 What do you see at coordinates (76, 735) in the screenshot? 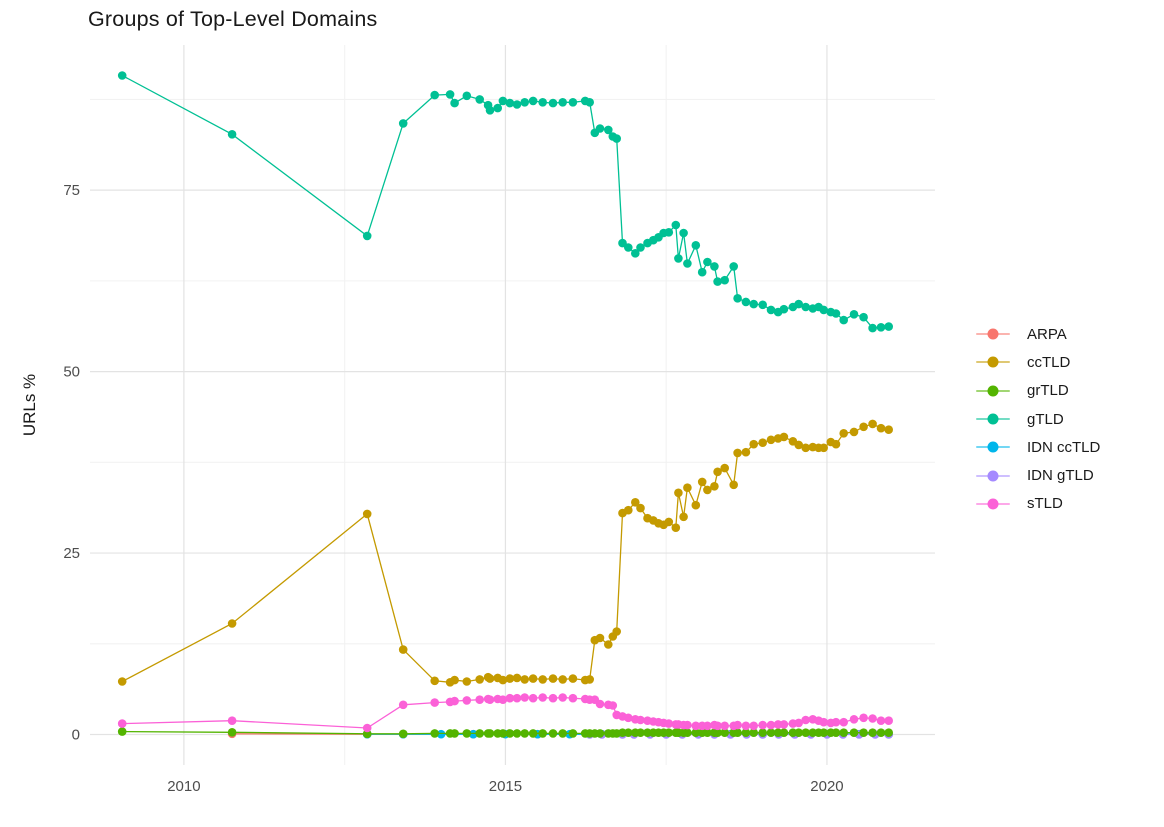
I see `y-tick-label: 0` at bounding box center [76, 735].